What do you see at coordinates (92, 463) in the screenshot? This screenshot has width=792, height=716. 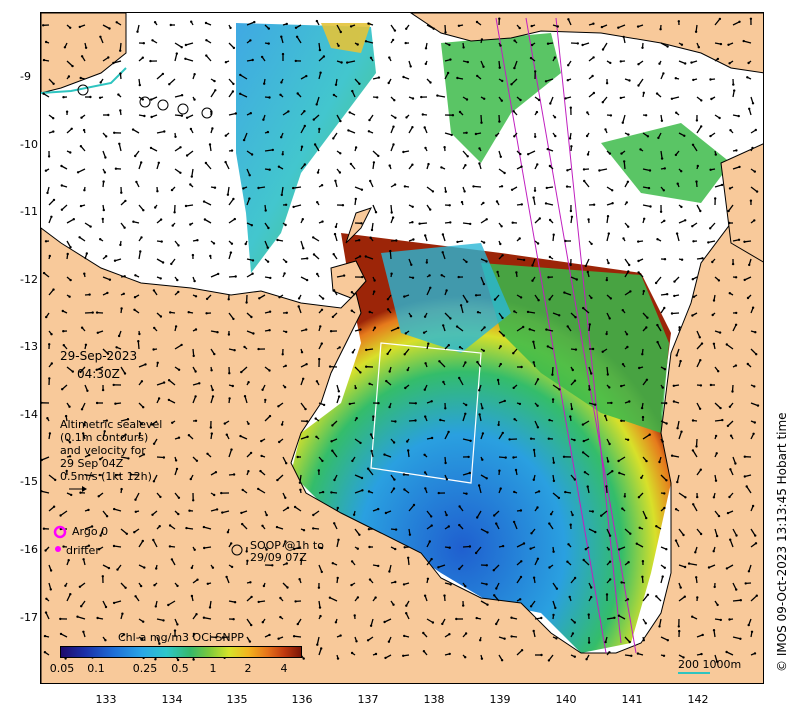 I see `altimetry-text: 29 Sep 04Z` at bounding box center [92, 463].